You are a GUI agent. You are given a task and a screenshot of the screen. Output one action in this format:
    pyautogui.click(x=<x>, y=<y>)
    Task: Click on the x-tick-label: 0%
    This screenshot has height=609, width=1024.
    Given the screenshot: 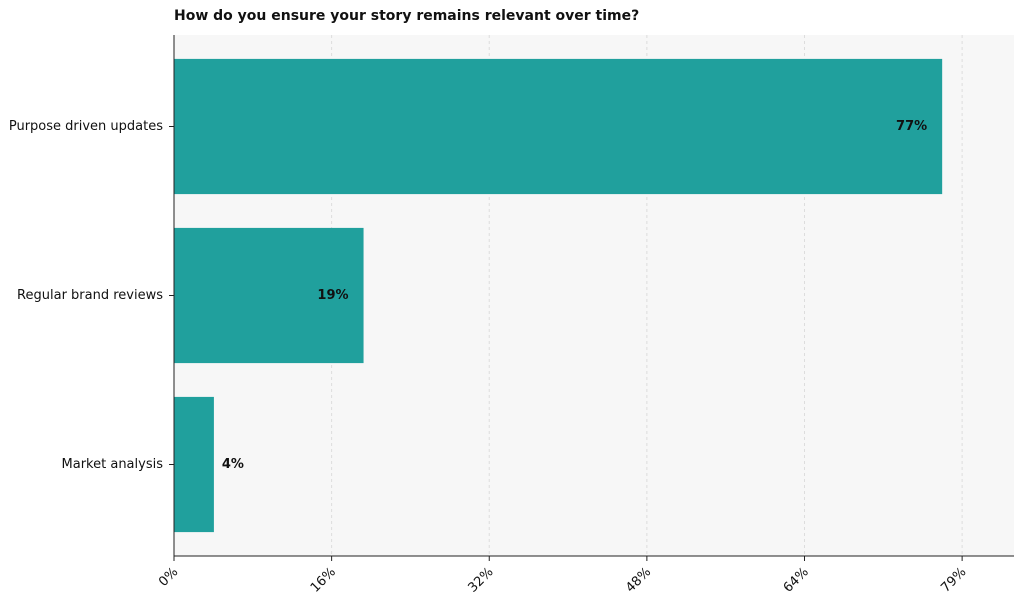 What is the action you would take?
    pyautogui.click(x=168, y=577)
    